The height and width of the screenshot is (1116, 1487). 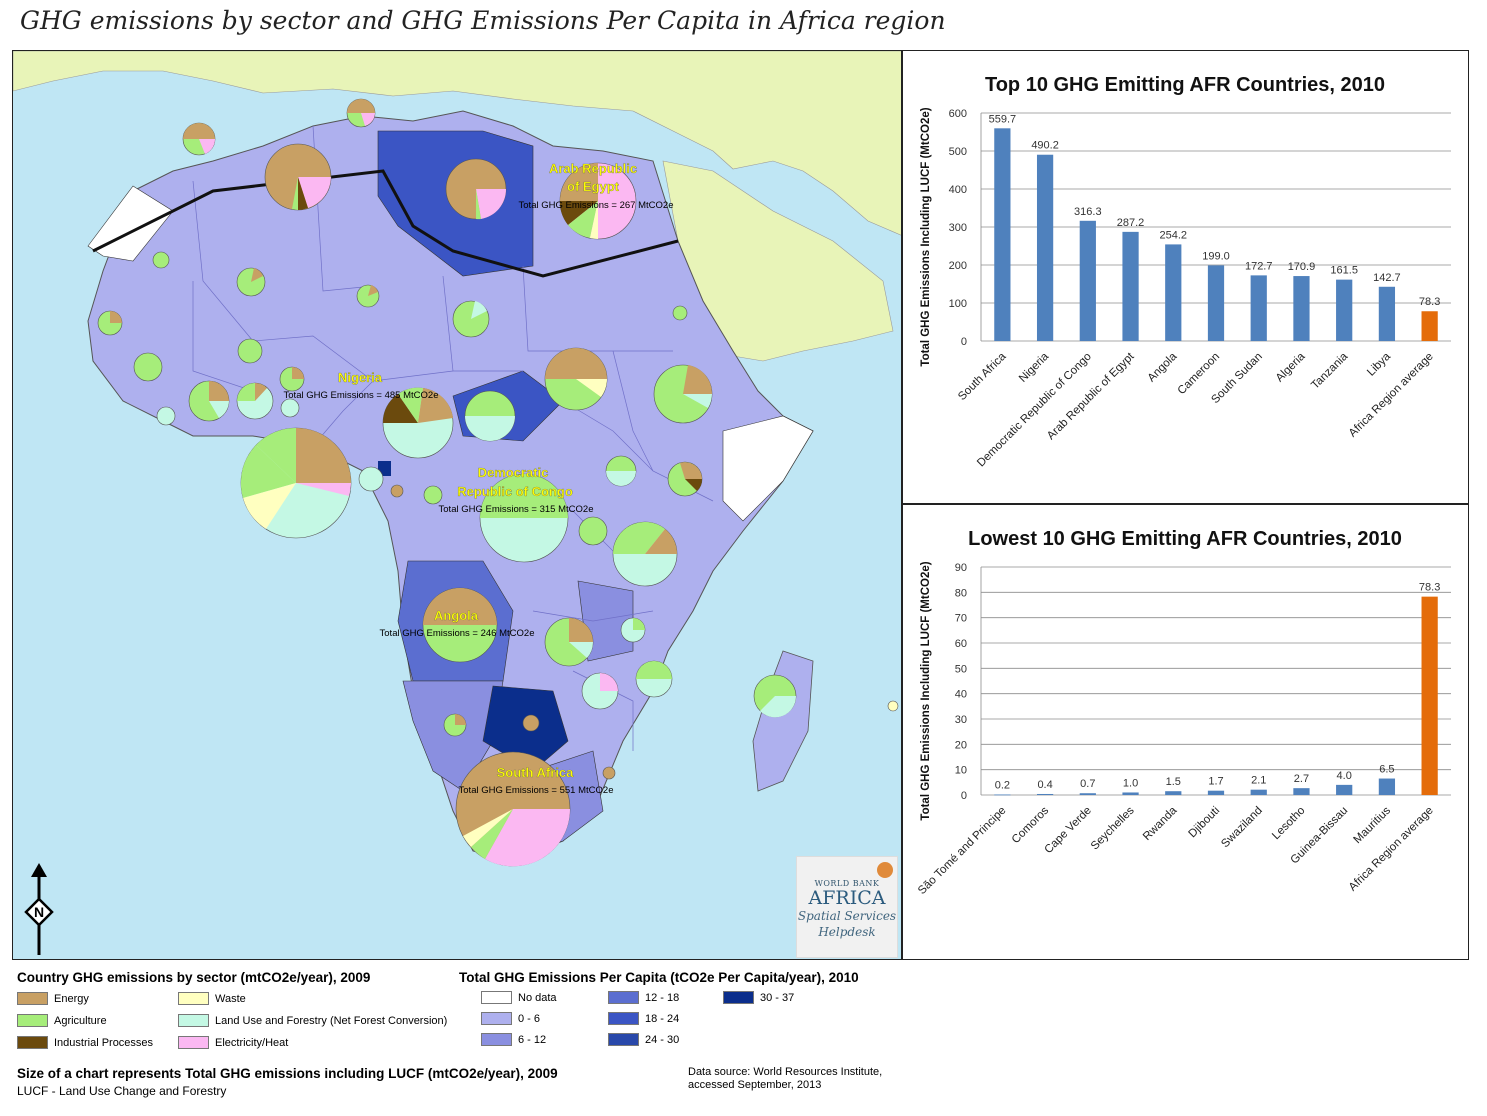 I want to click on data-label: 199.0, so click(x=1216, y=256).